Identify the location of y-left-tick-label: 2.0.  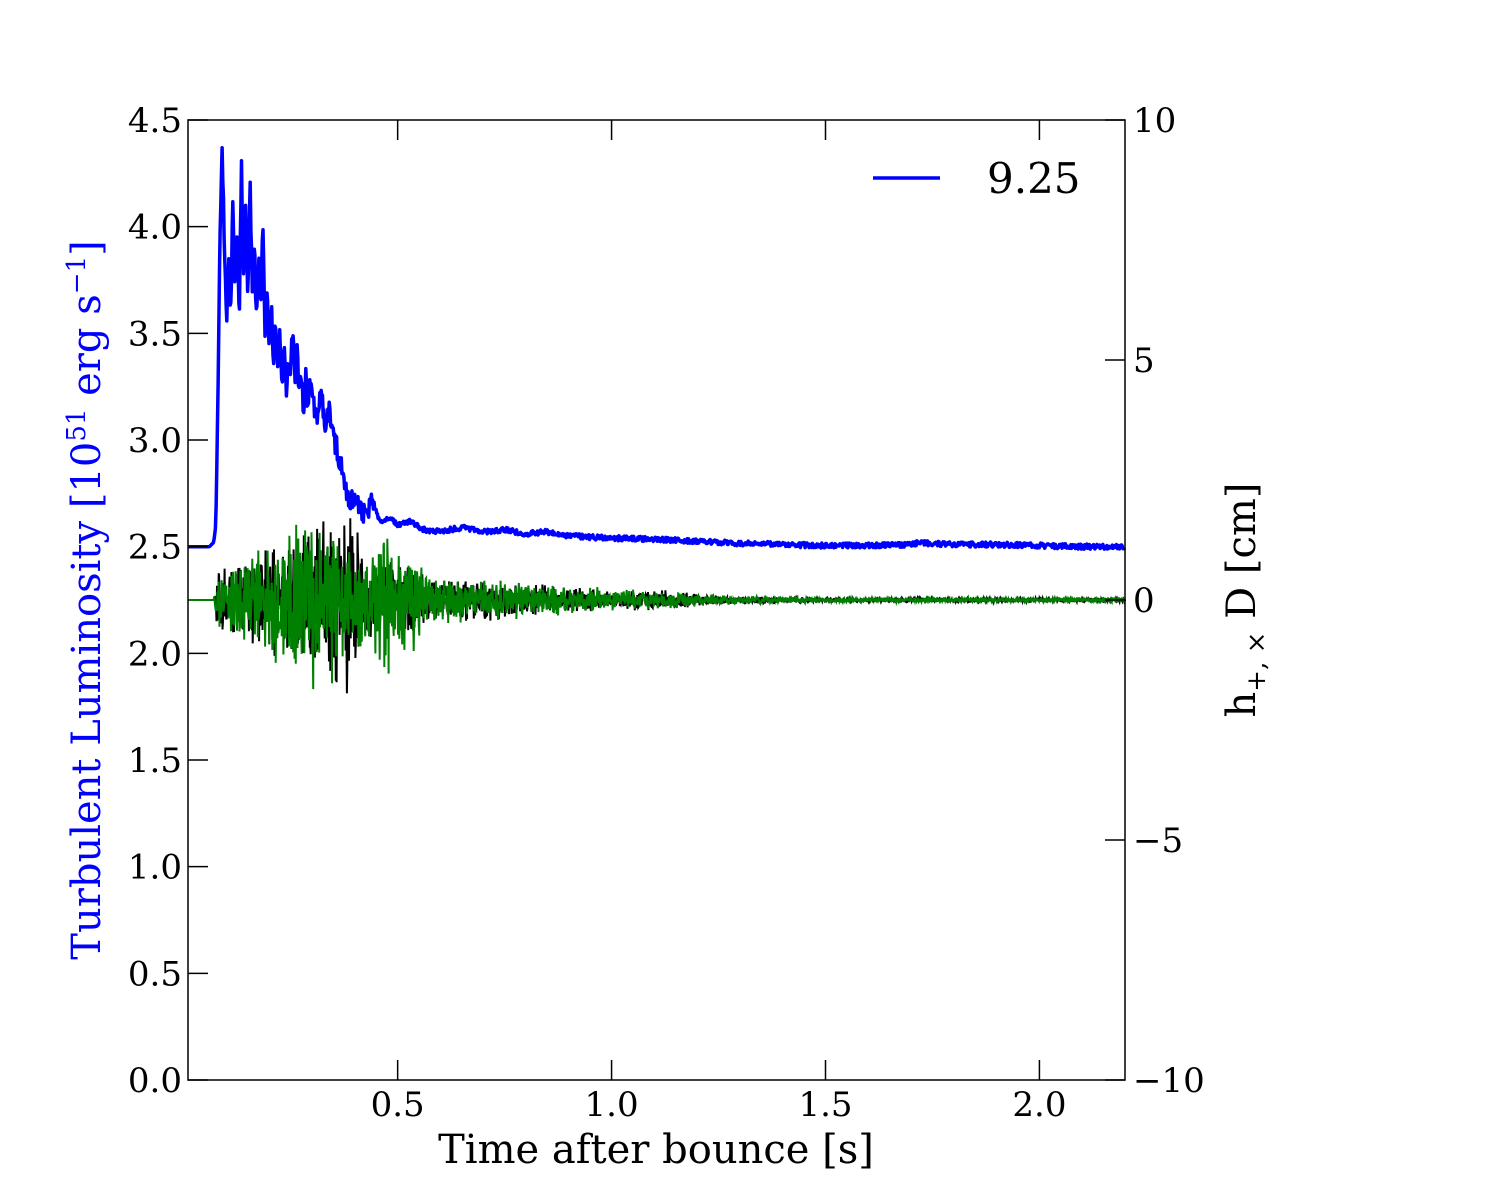
(155, 654).